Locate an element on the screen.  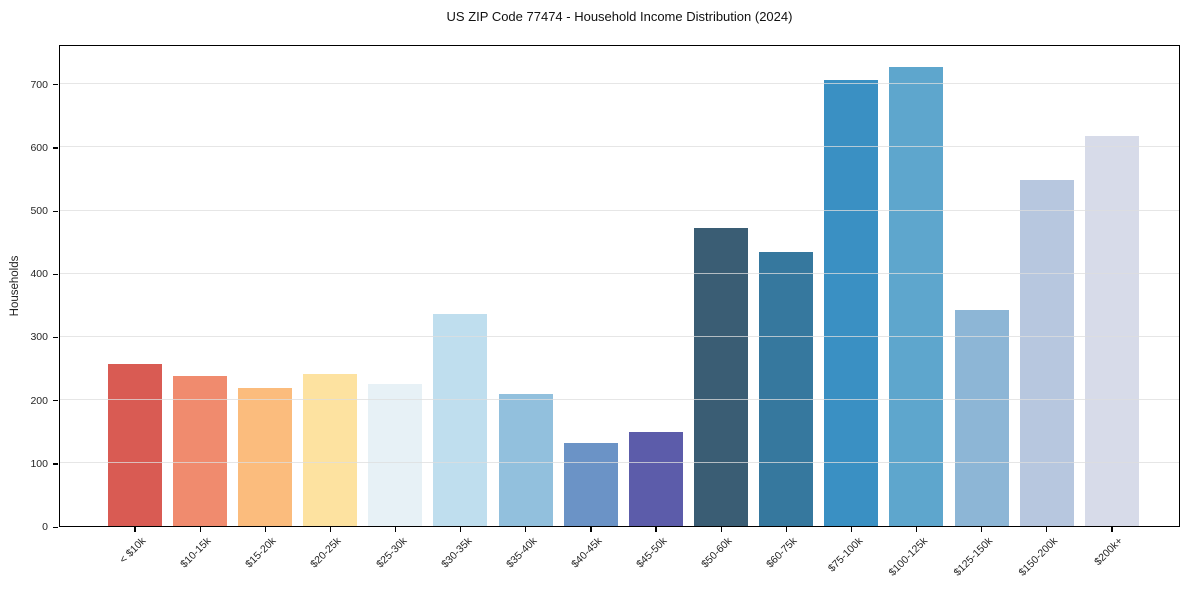
bar-$125-150k is located at coordinates (981, 418).